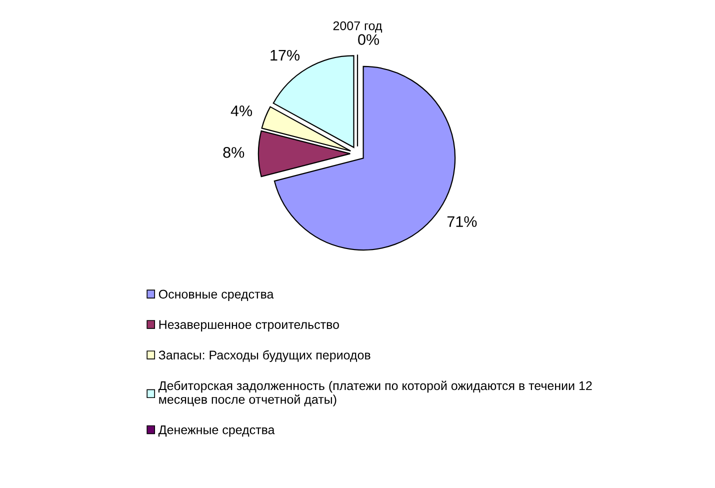  What do you see at coordinates (249, 326) in the screenshot?
I see `legend-label: Незавершенное строительство` at bounding box center [249, 326].